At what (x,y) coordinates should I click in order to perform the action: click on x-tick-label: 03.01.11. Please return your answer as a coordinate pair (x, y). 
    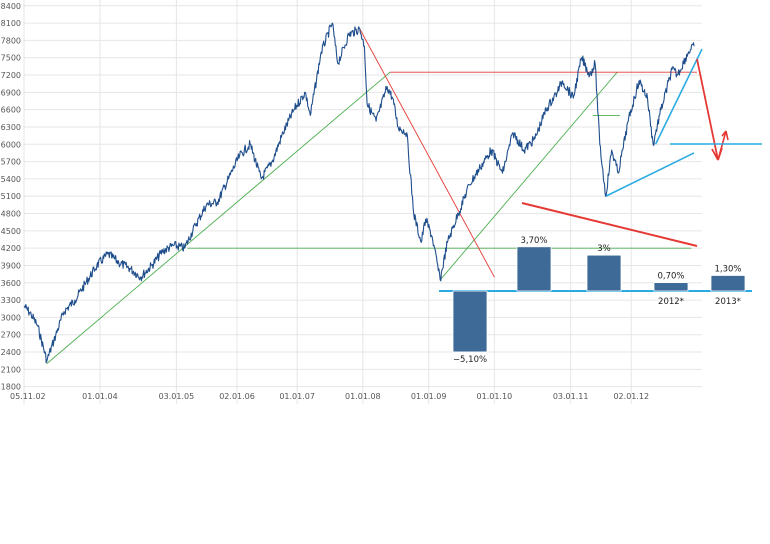
    Looking at the image, I should click on (571, 396).